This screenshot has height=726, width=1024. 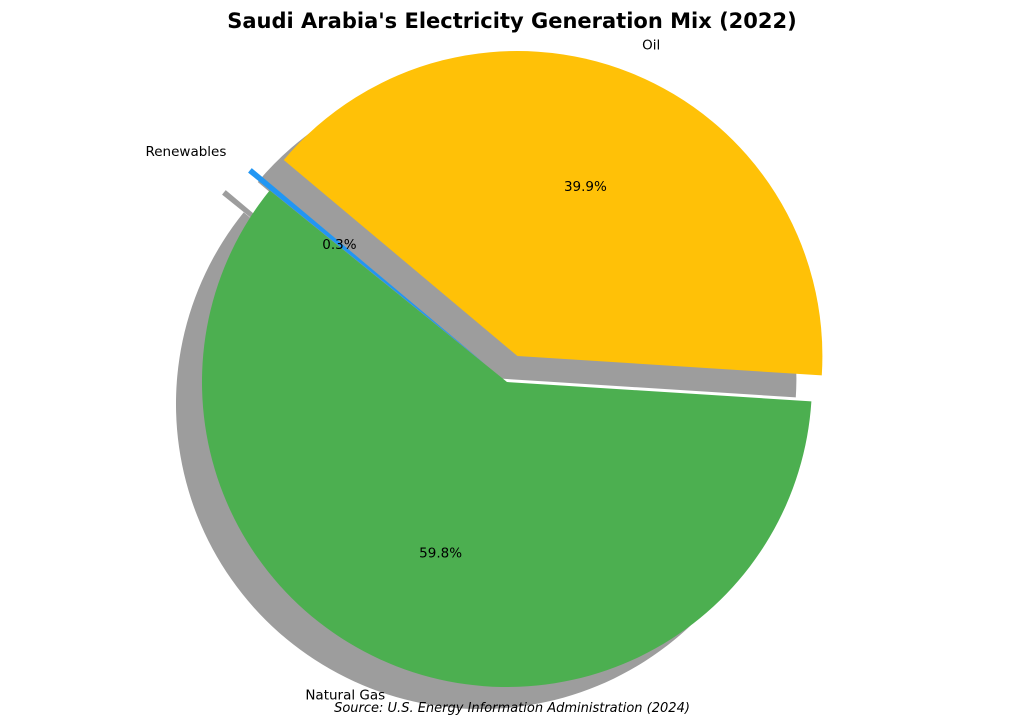 What do you see at coordinates (345, 696) in the screenshot?
I see `category-label-natural-gas: Natural Gas` at bounding box center [345, 696].